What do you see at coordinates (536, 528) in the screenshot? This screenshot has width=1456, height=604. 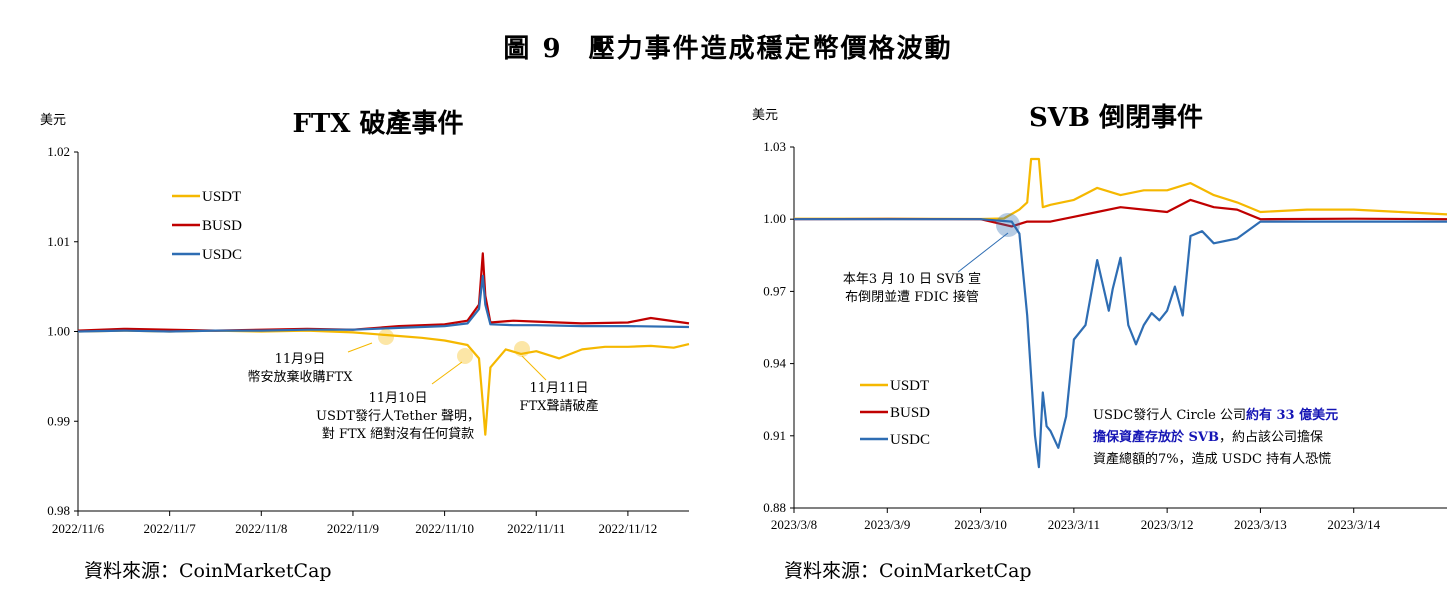 I see `x-tick-label: 2022/11/11` at bounding box center [536, 528].